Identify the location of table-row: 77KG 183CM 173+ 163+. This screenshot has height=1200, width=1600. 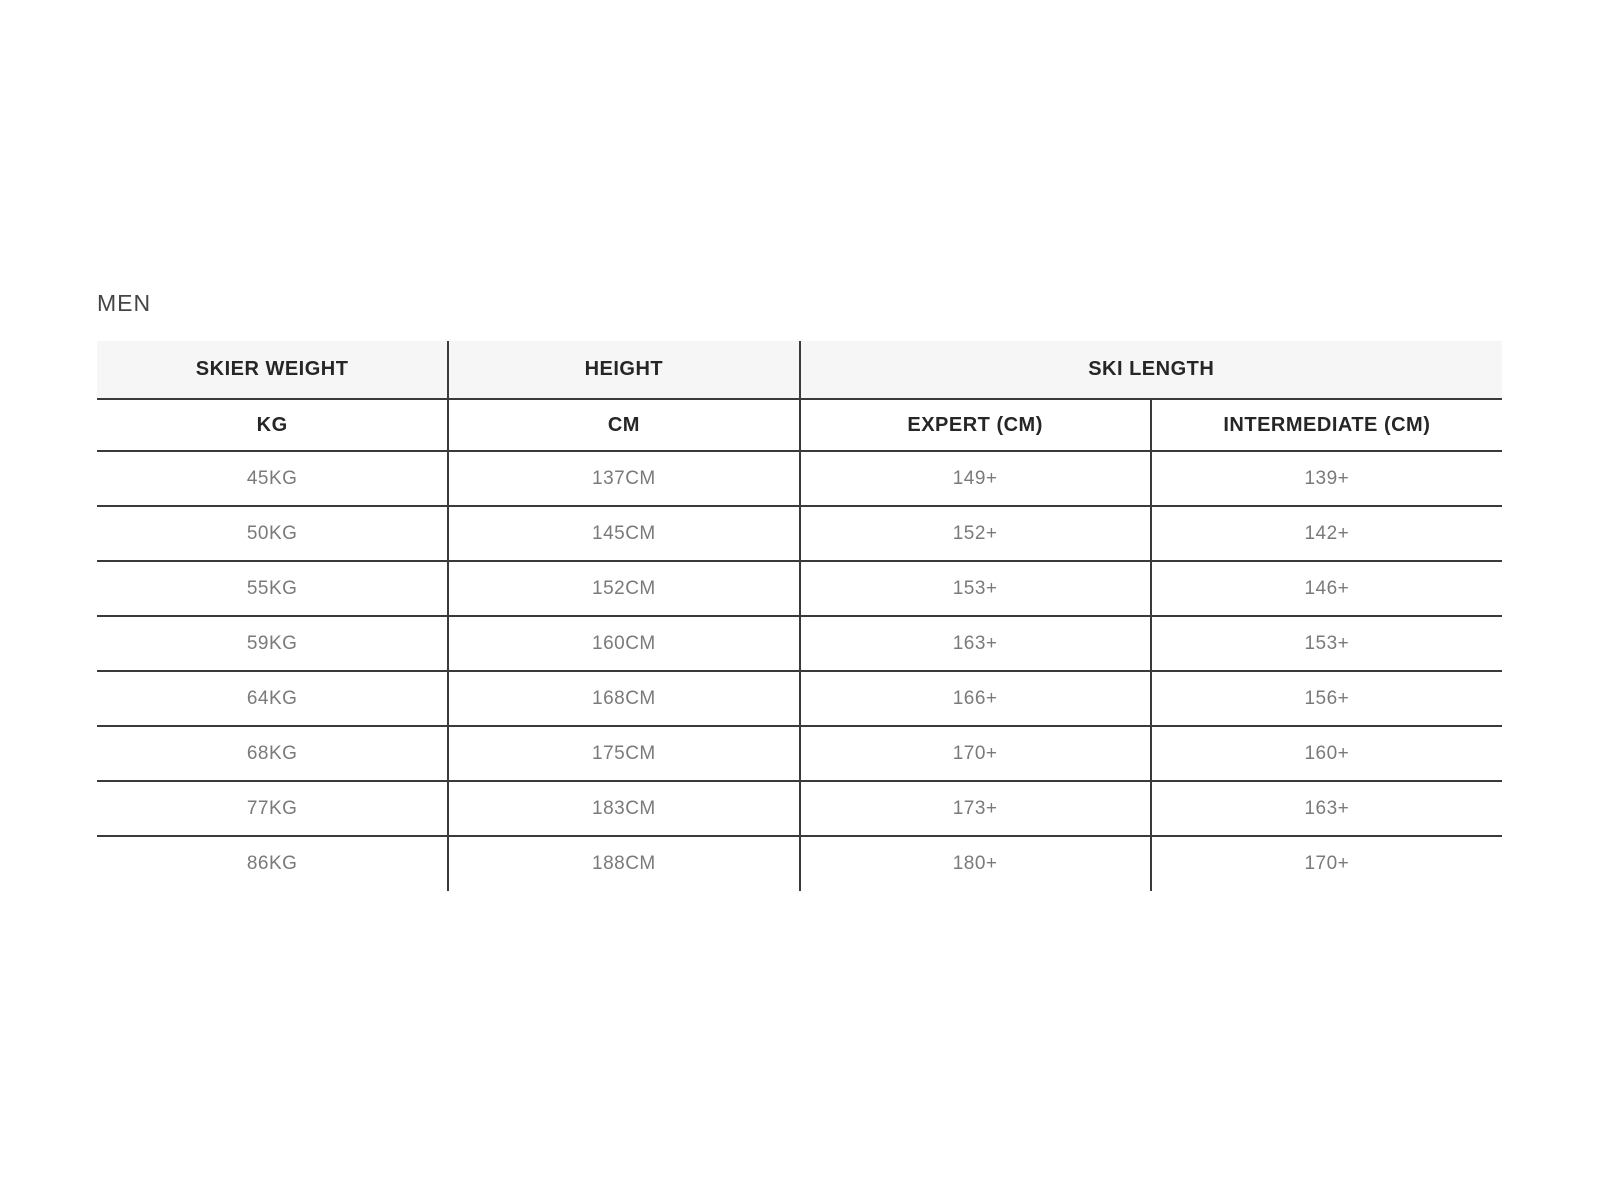
(799, 808).